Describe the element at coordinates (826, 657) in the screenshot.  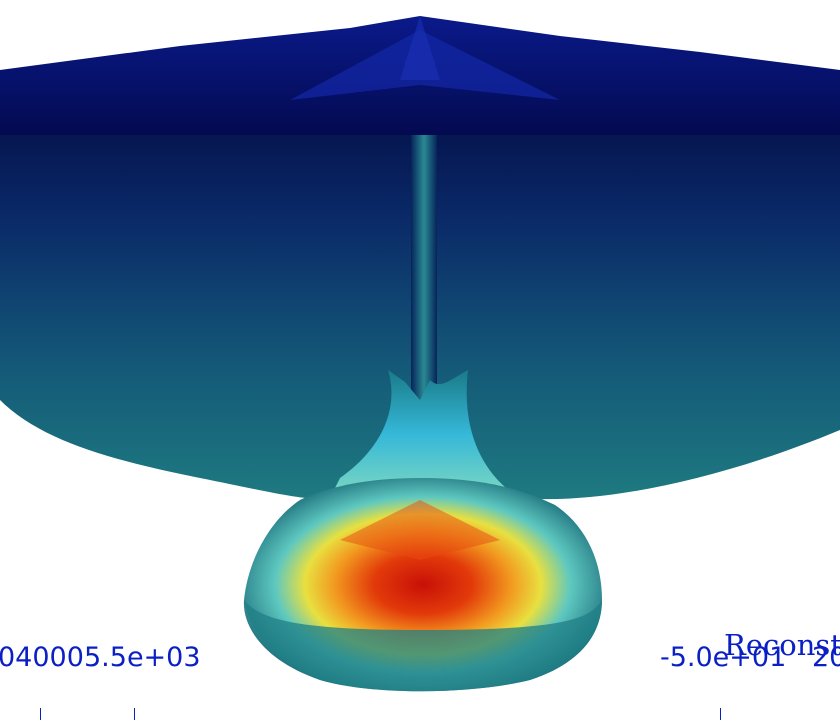
I see `colorbar-right-tick-label-2: 20` at that location.